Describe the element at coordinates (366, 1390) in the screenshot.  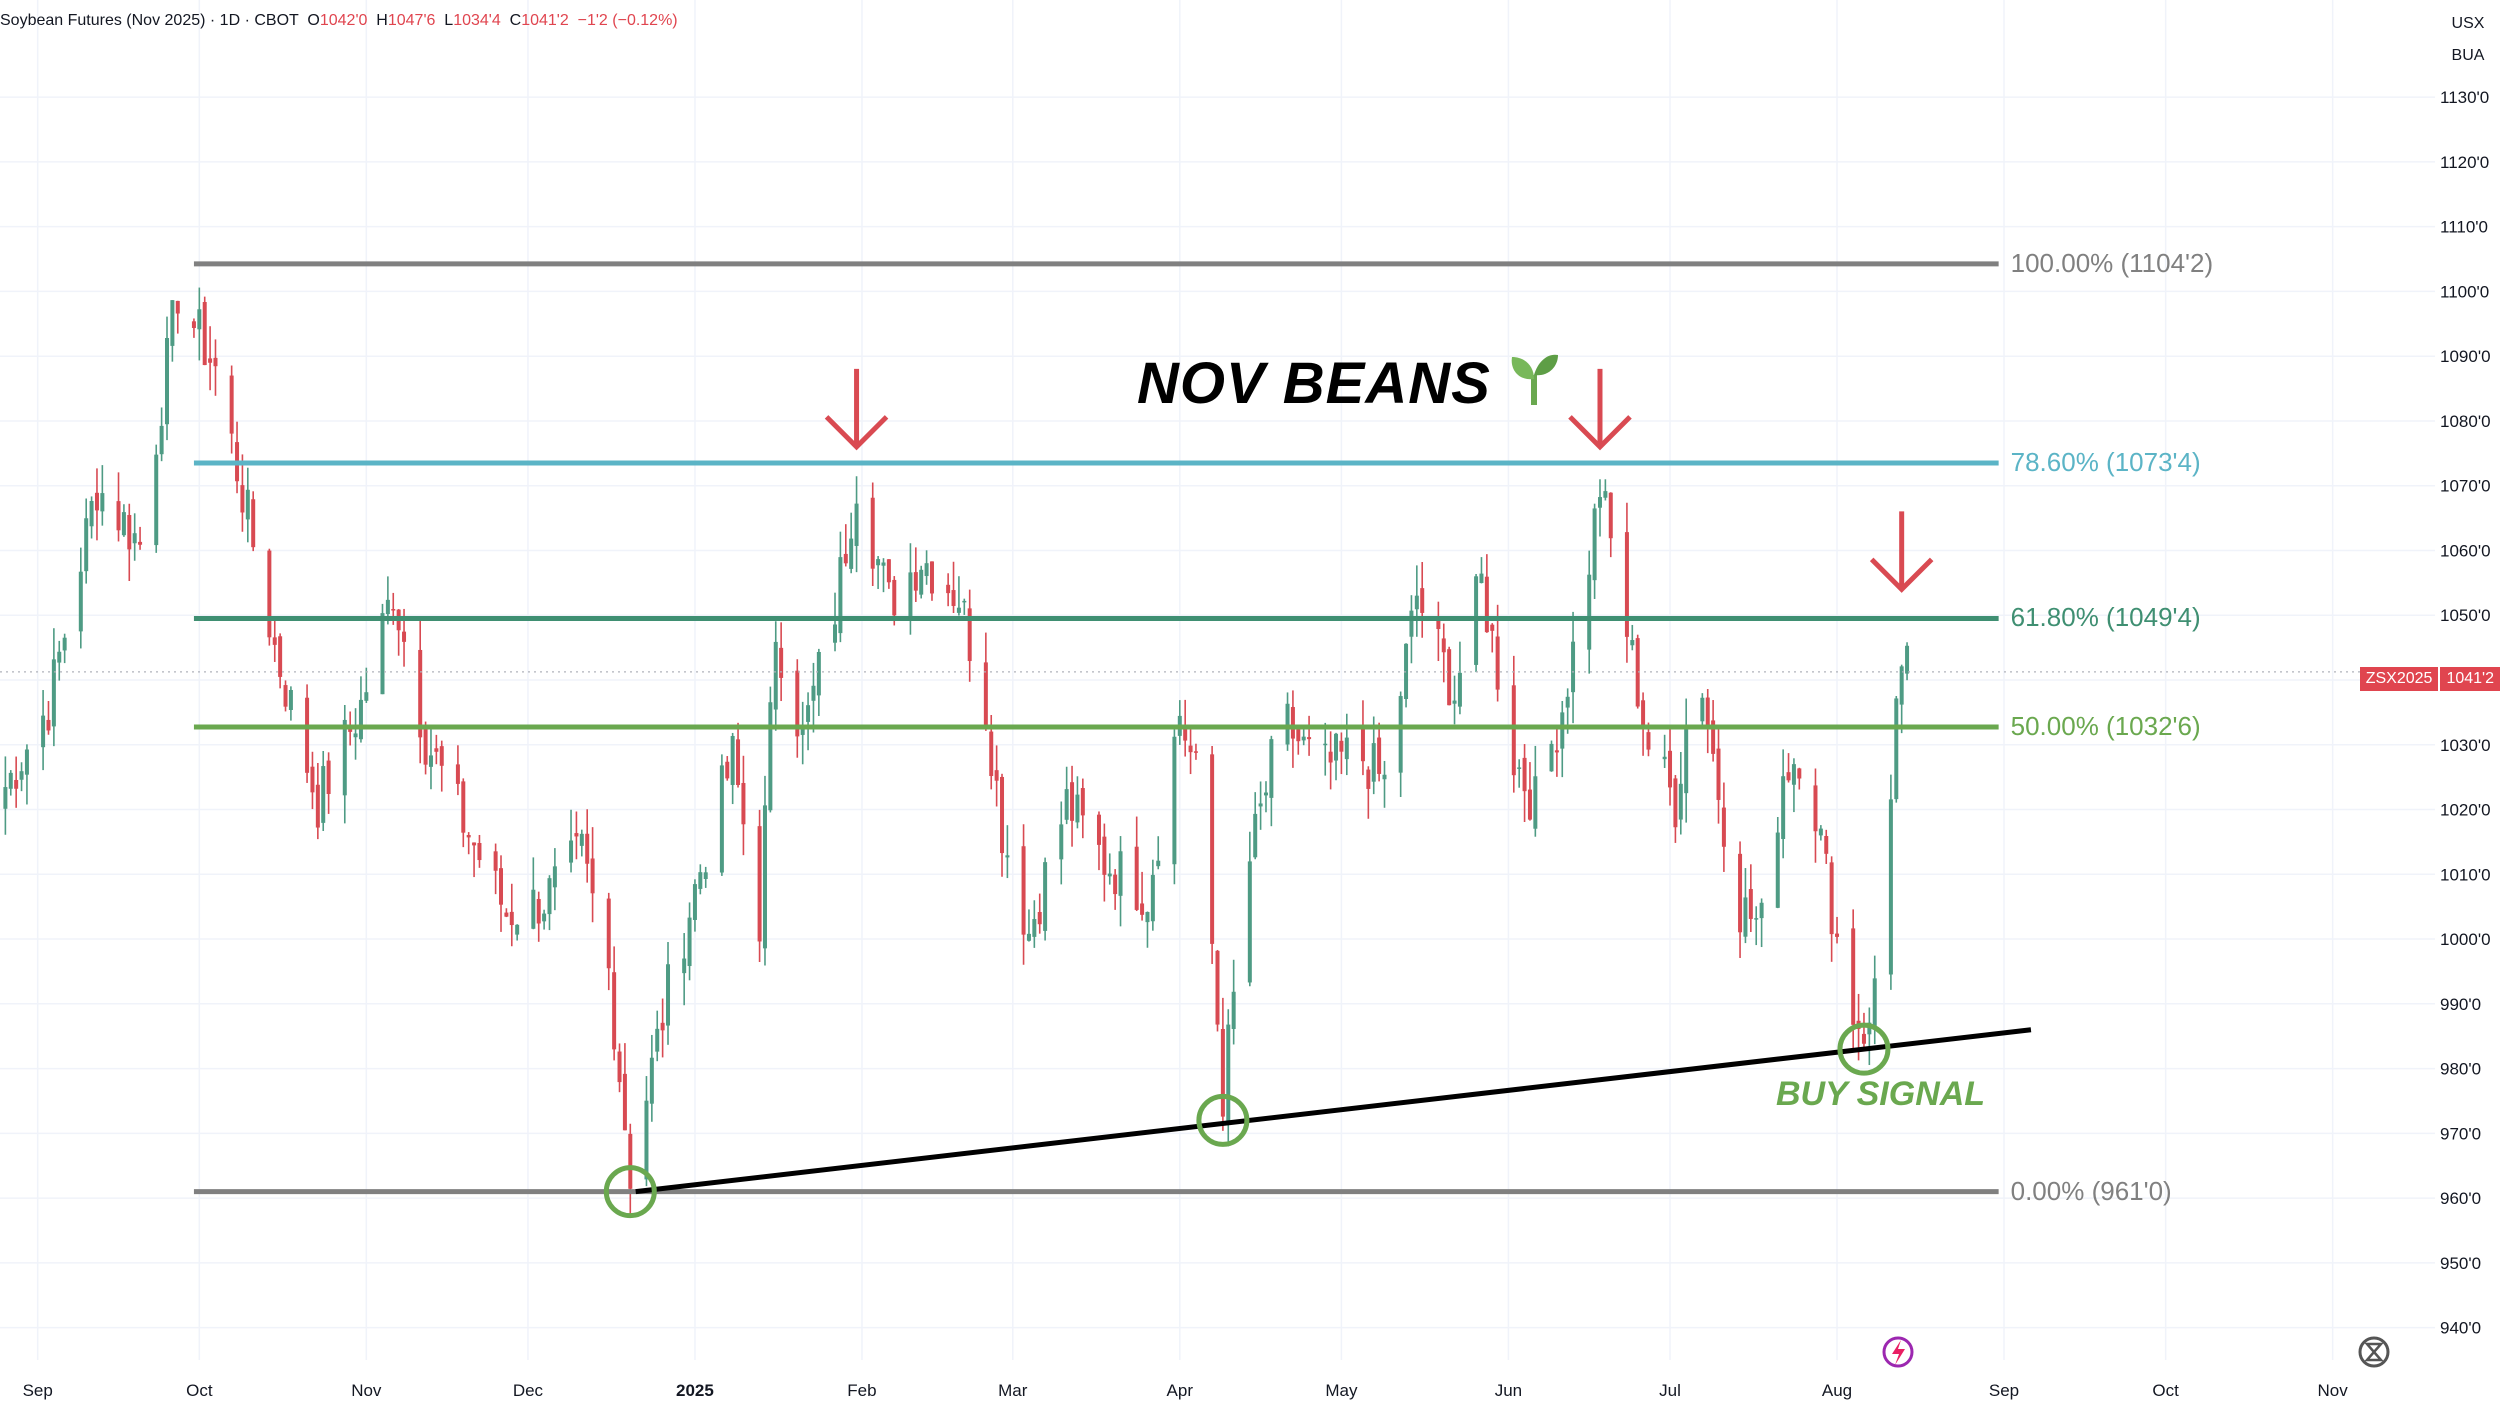
I see `time-tick-label: Nov` at that location.